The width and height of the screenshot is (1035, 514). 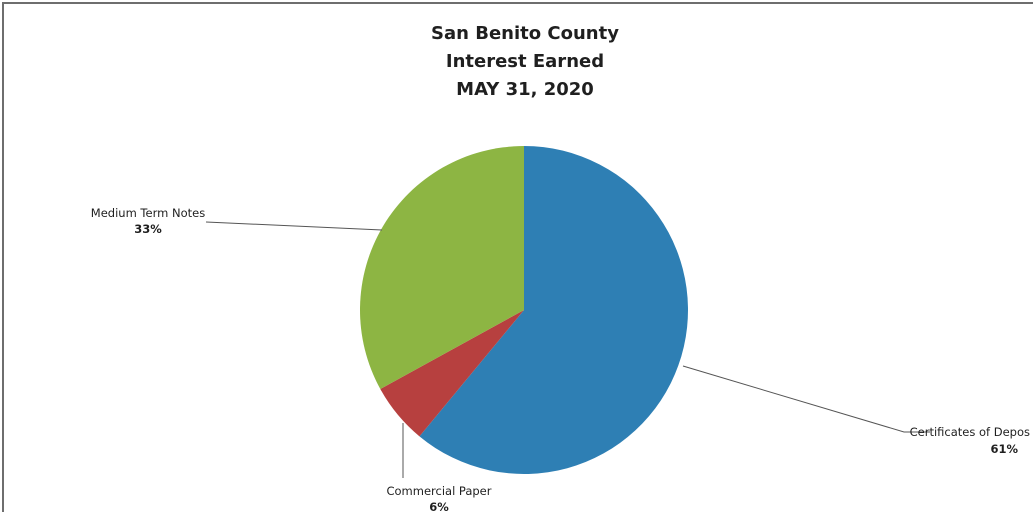 I want to click on chart-title-line-3: MAY 31, 2020, so click(x=525, y=89).